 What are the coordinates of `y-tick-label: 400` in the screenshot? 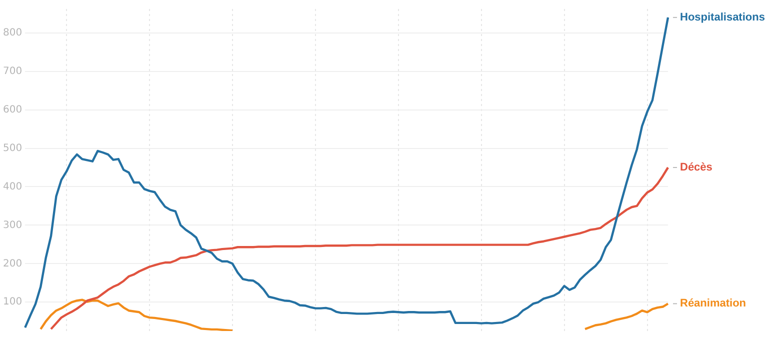 It's located at (12, 186).